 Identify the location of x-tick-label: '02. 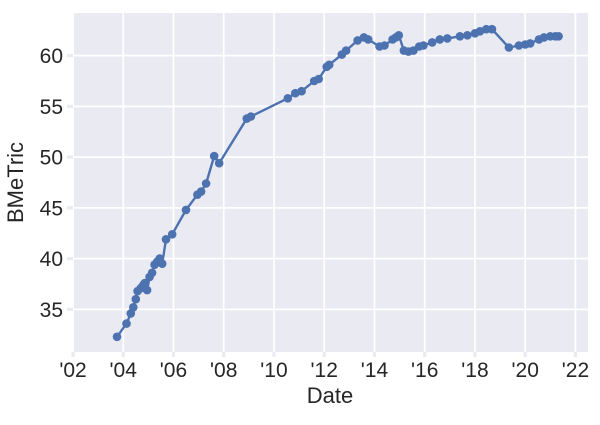
(72, 370).